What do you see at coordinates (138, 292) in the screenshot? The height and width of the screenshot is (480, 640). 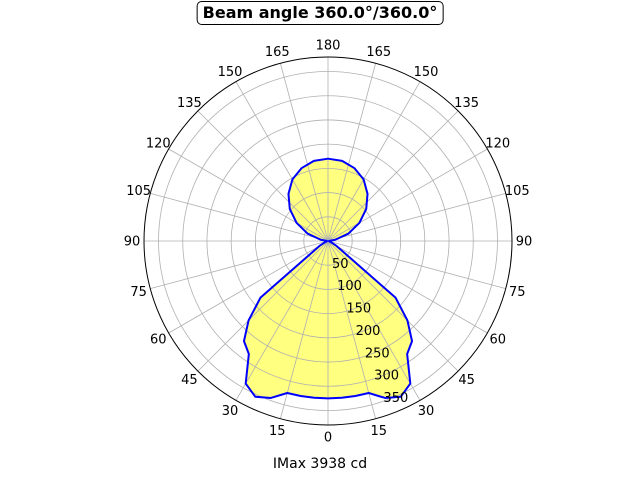 I see `angle-tick-label-19: 75` at bounding box center [138, 292].